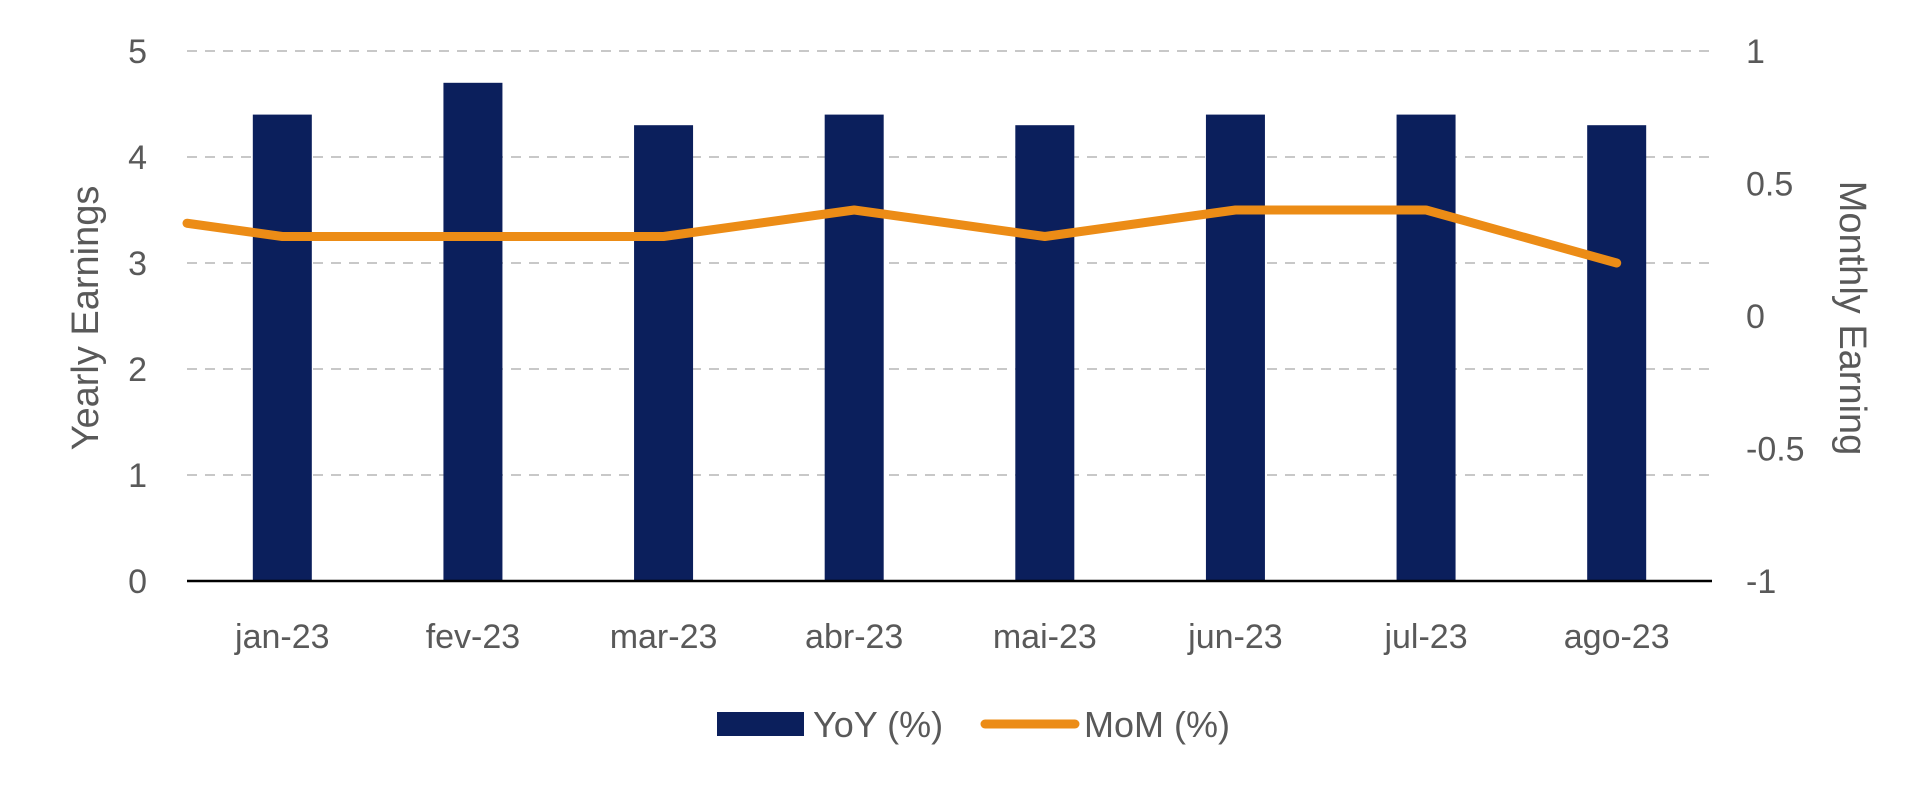 Image resolution: width=1931 pixels, height=790 pixels. Describe the element at coordinates (760, 724) in the screenshot. I see `legend-yoy-swatch` at that location.